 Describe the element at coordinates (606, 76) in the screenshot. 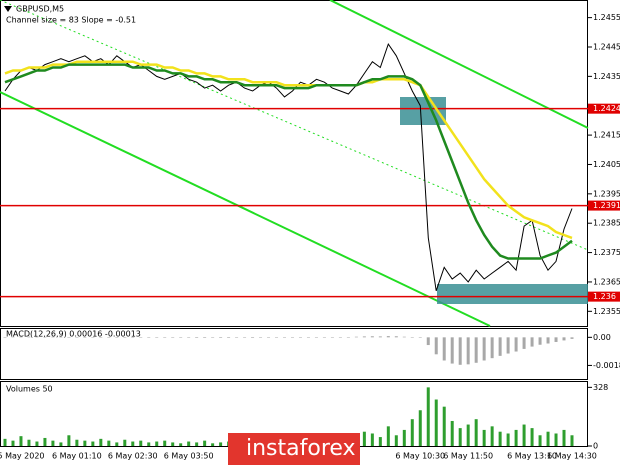

I see `y-tick-label: 1.2435` at that location.